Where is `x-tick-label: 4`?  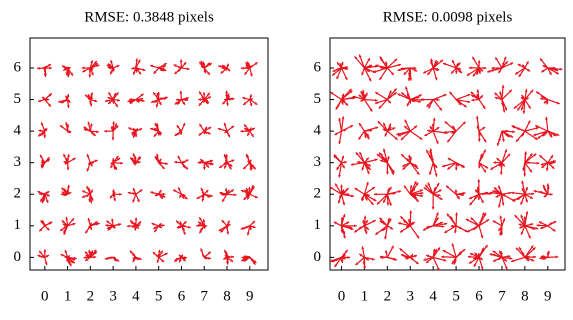 x-tick-label: 4 is located at coordinates (433, 296).